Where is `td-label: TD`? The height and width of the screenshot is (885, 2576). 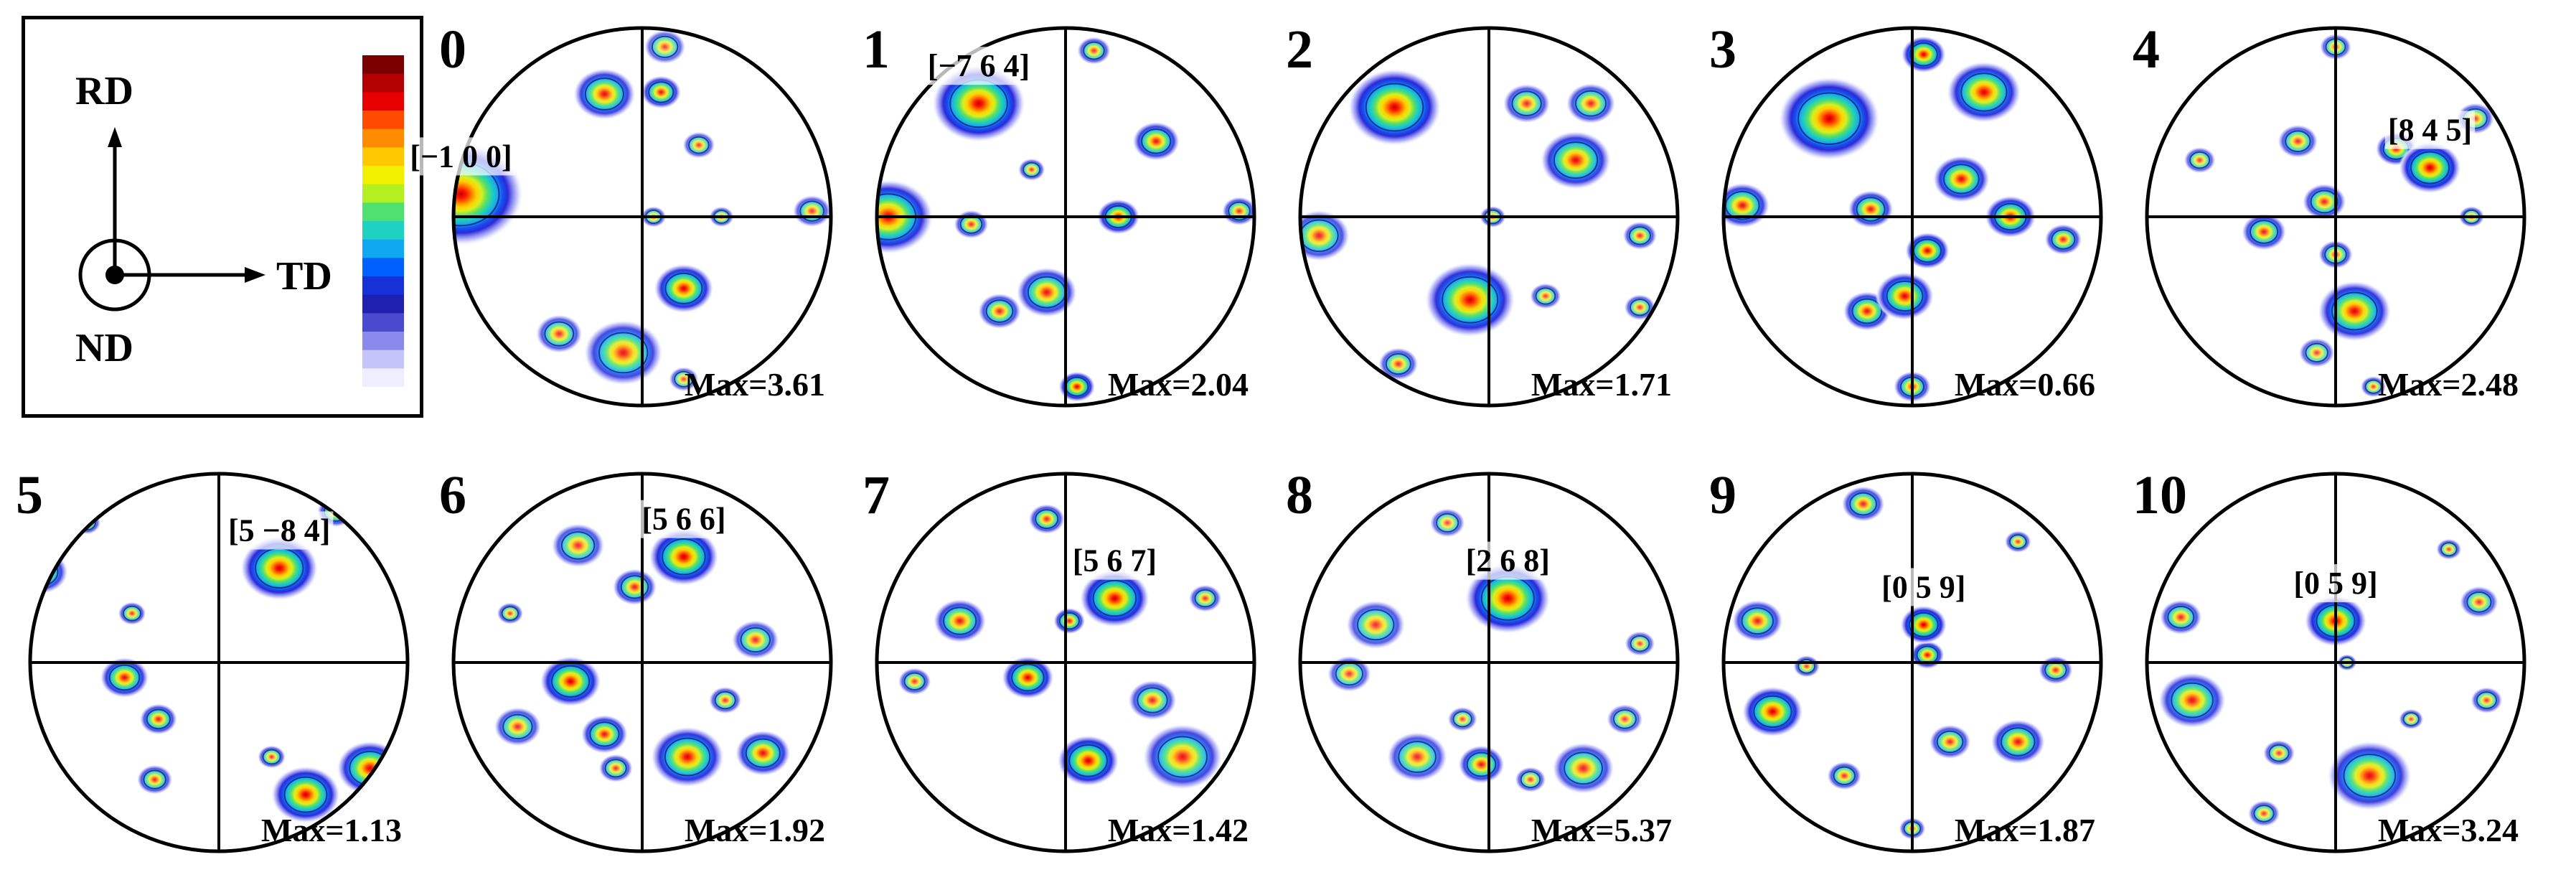
td-label: TD is located at coordinates (304, 276).